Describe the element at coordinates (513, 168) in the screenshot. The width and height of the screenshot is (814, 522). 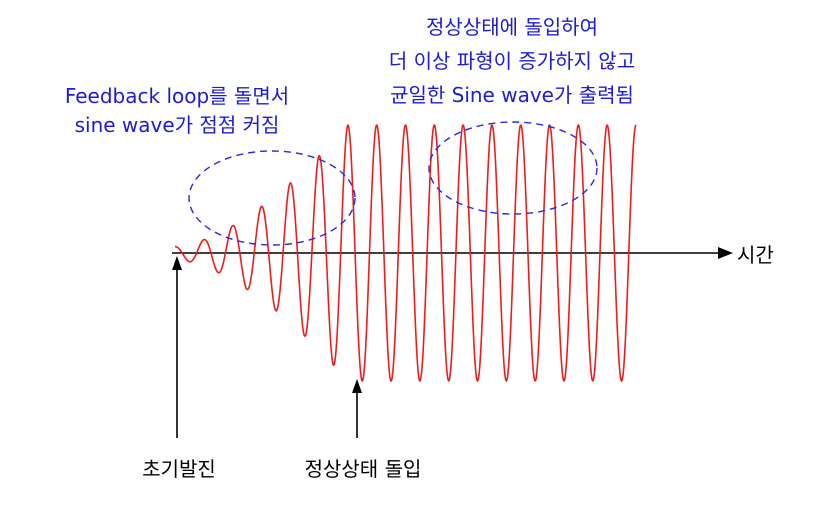
I see `steady-region-ellipse` at that location.